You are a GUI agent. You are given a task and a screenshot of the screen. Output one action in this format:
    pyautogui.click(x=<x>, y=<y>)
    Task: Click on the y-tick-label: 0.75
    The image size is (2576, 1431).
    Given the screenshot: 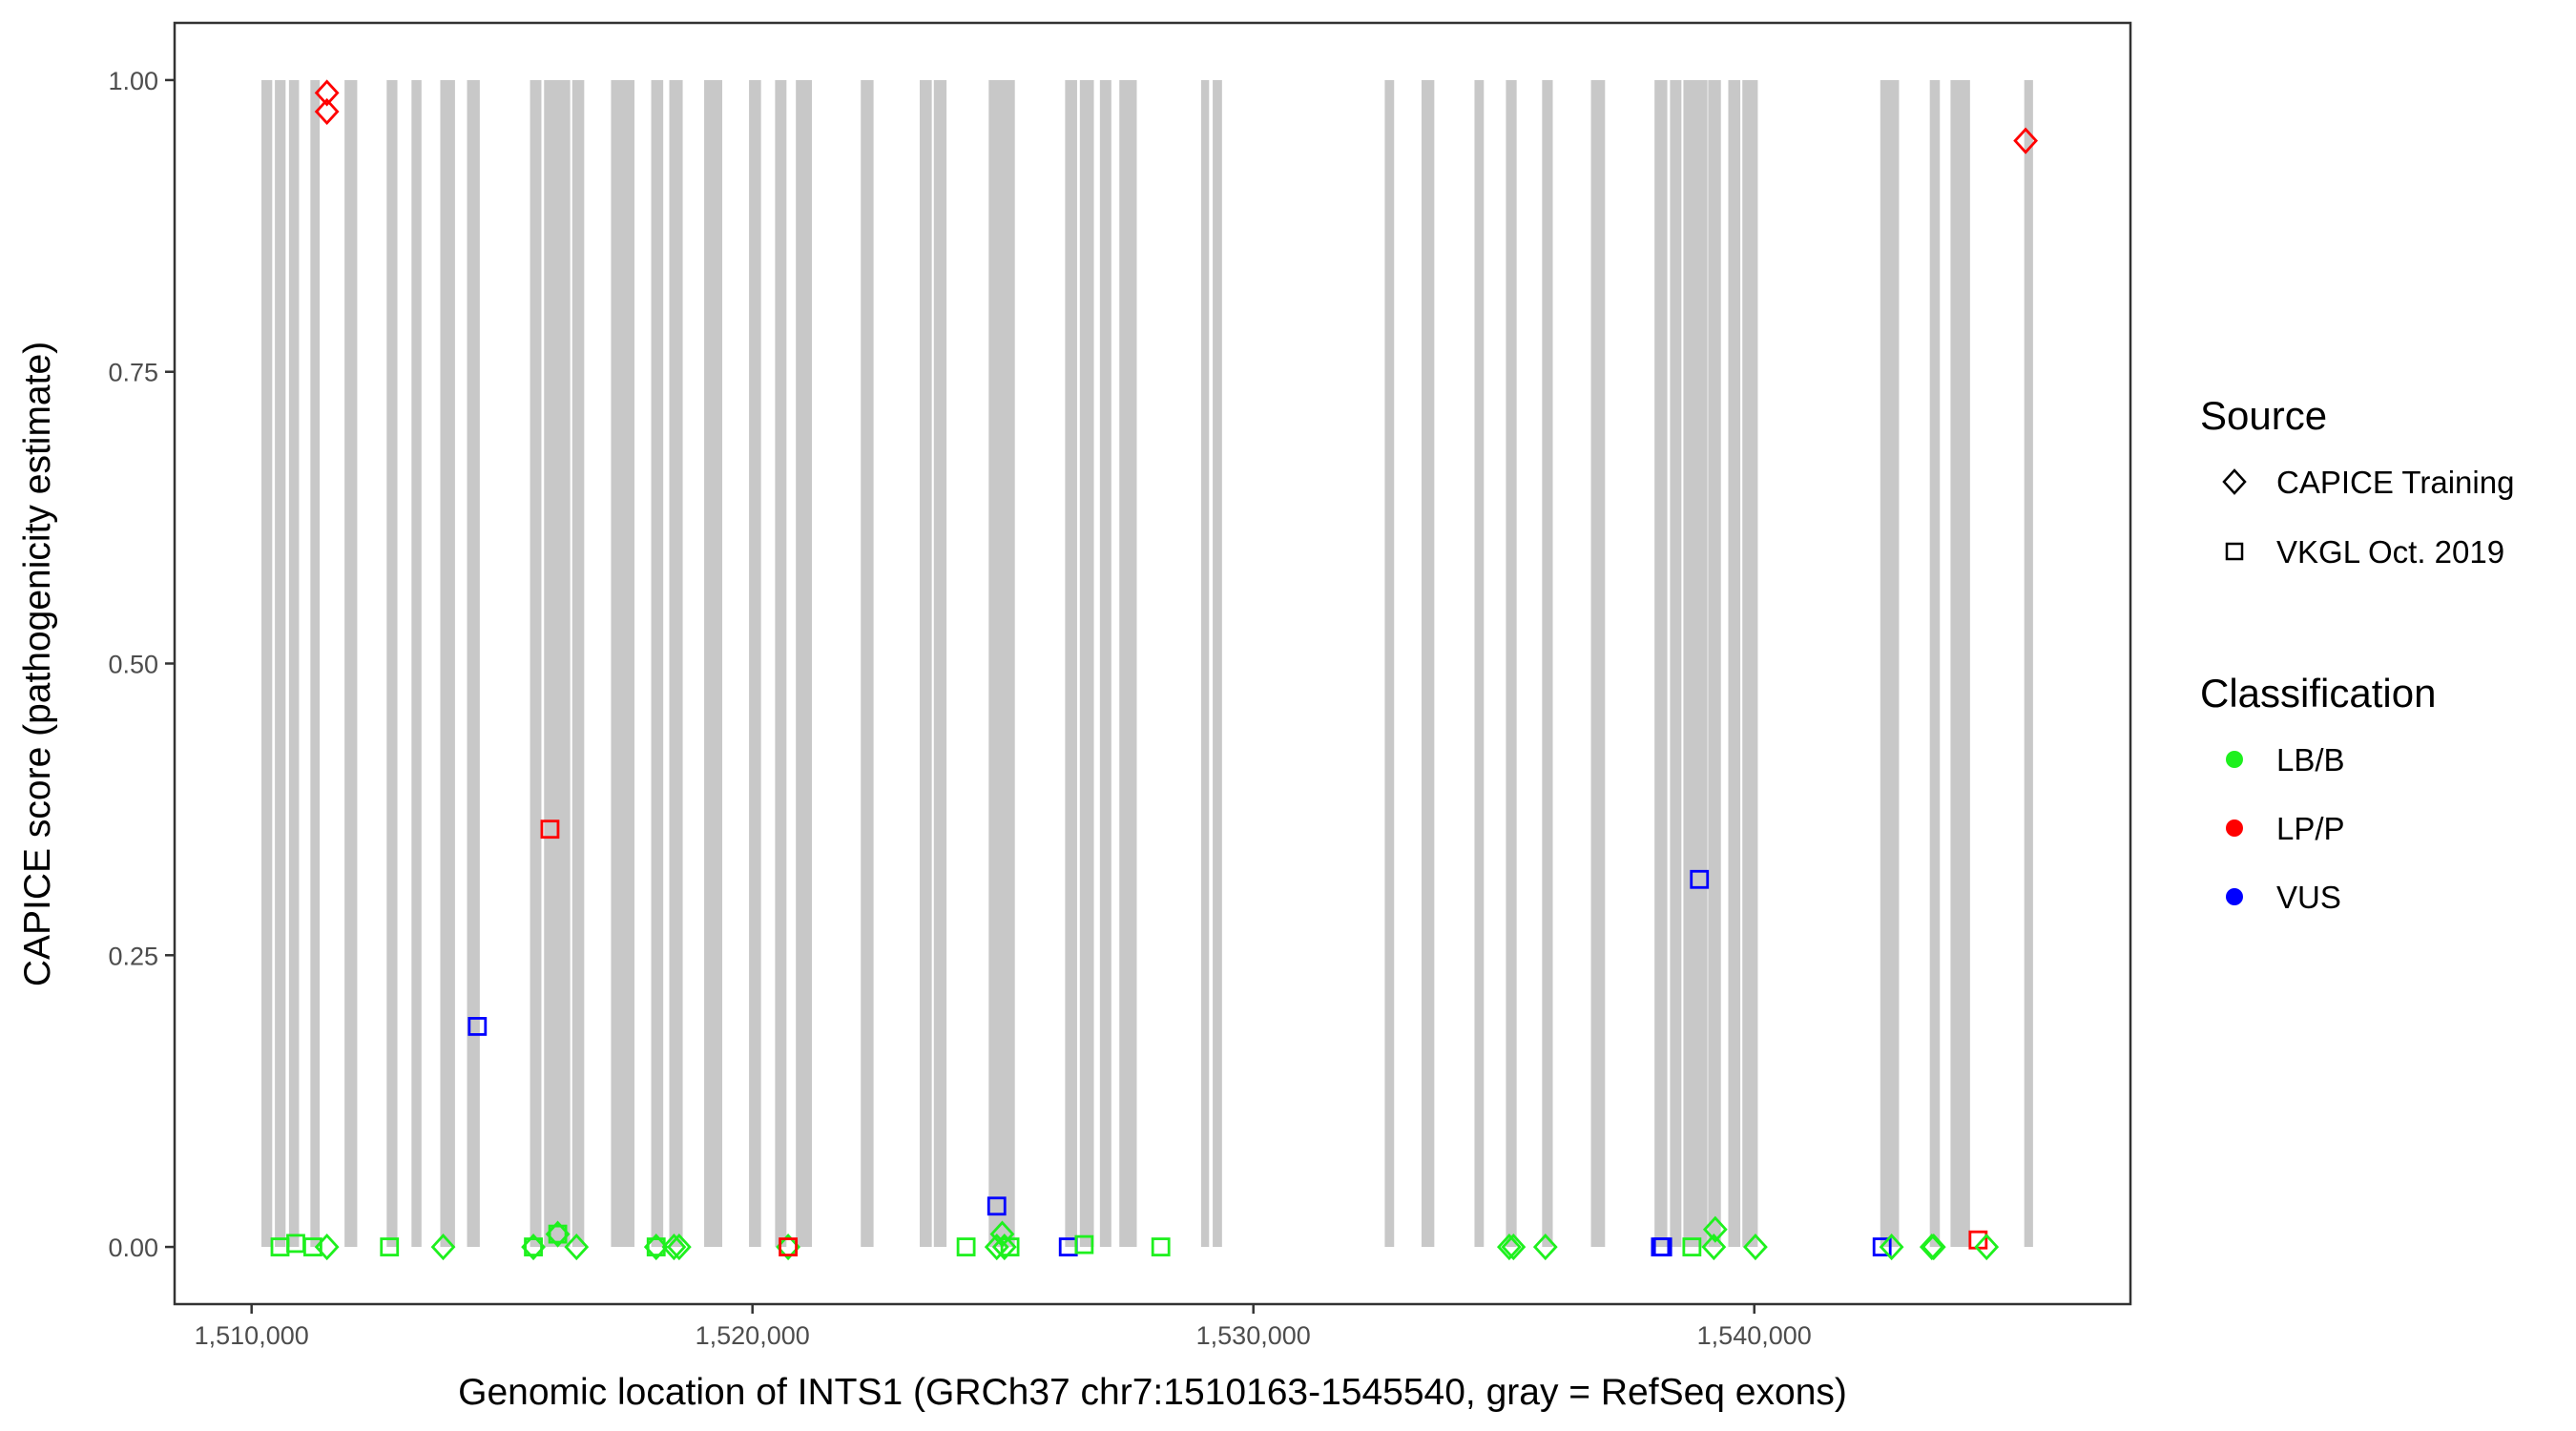 What is the action you would take?
    pyautogui.click(x=133, y=373)
    